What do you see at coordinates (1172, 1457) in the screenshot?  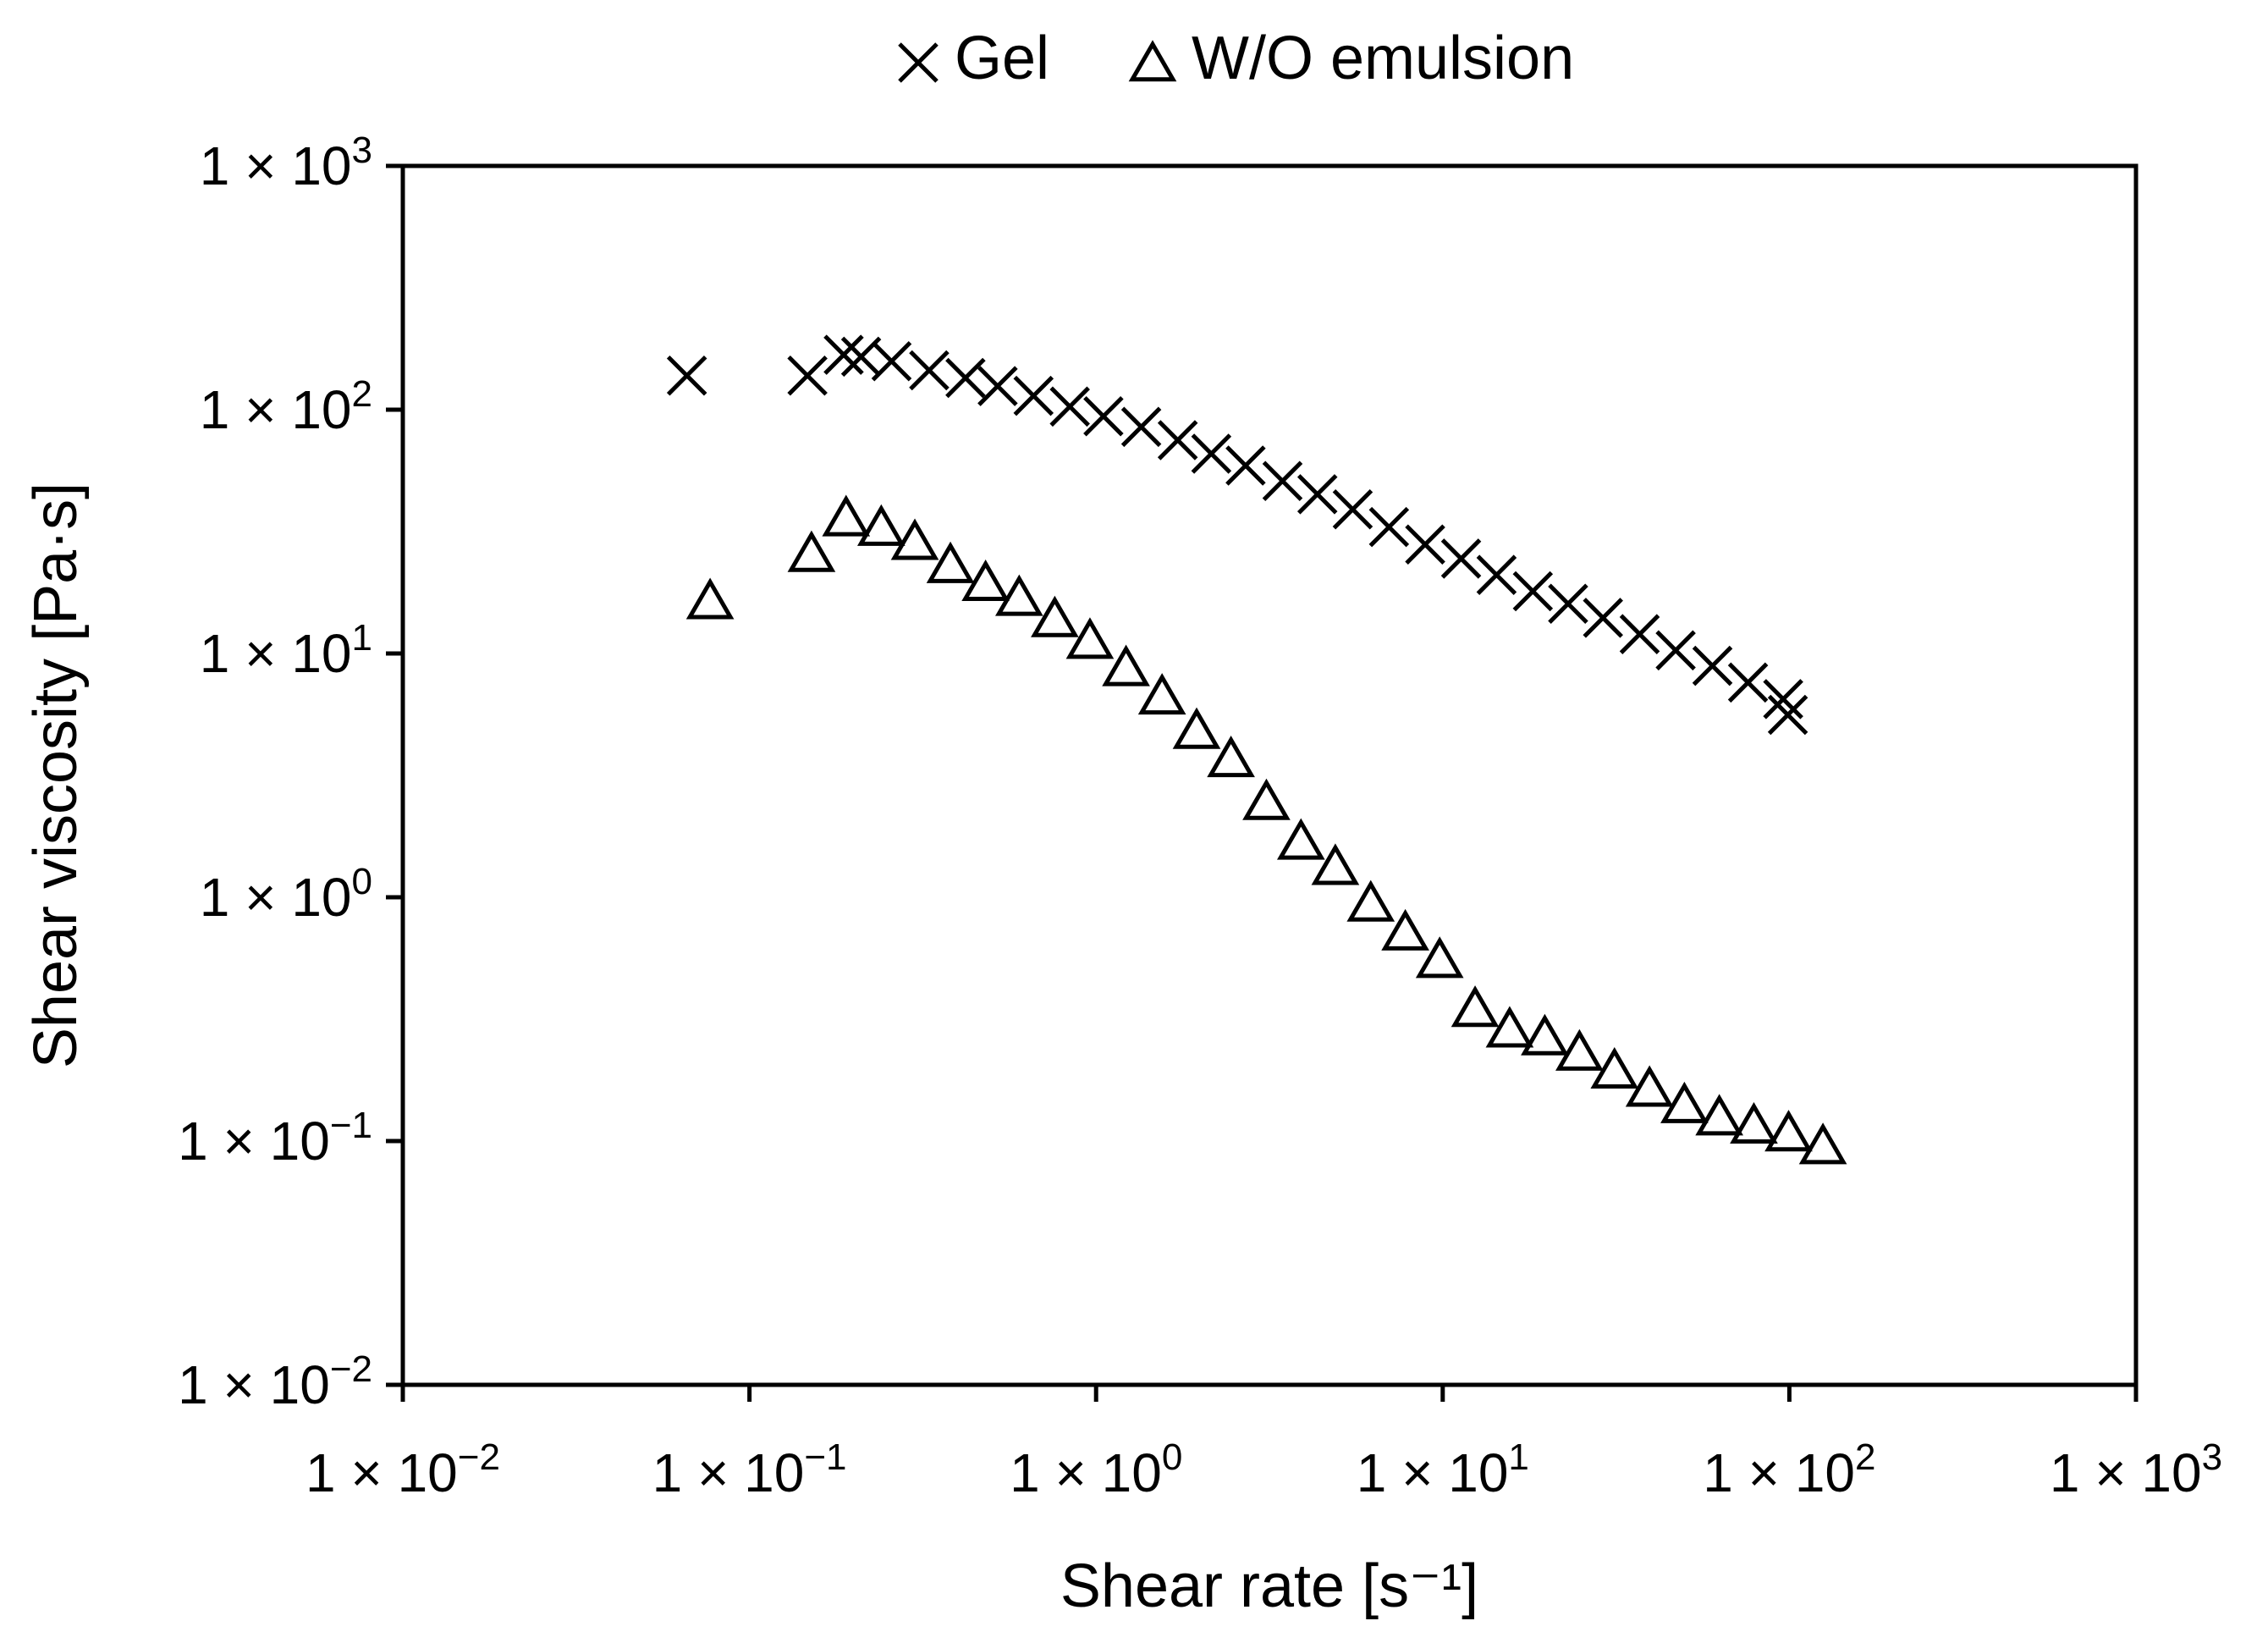 I see `x-tick-label-exponent: 0` at bounding box center [1172, 1457].